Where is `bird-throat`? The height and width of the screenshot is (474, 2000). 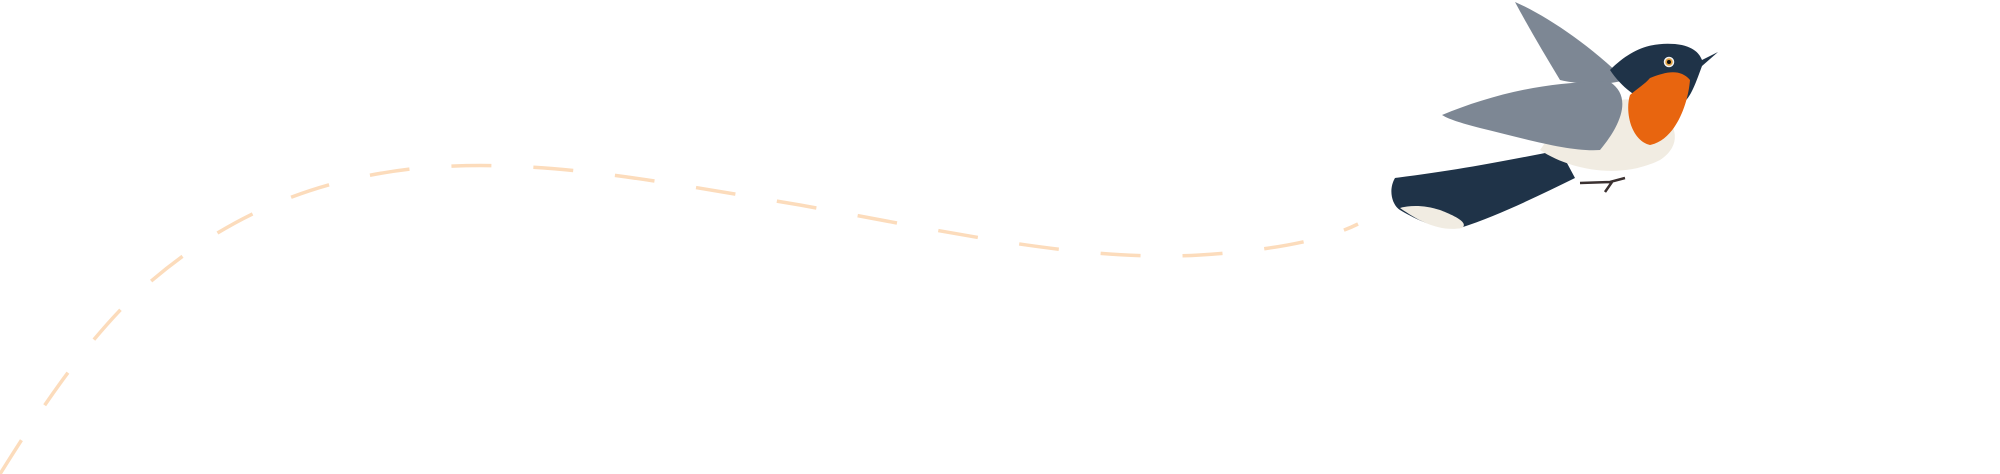 bird-throat is located at coordinates (1659, 108).